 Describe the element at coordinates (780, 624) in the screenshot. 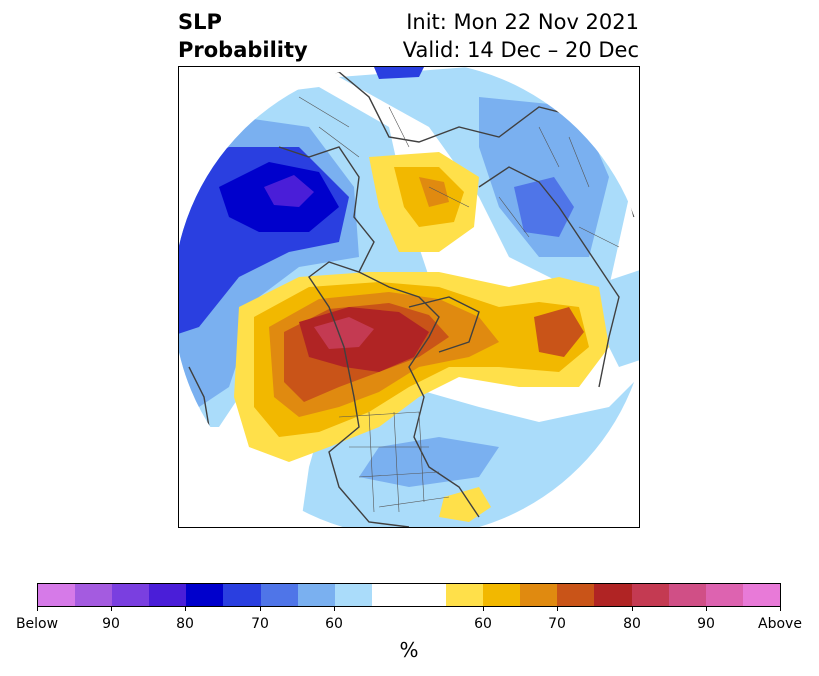

I see `colorbar-tick-label: Above` at that location.